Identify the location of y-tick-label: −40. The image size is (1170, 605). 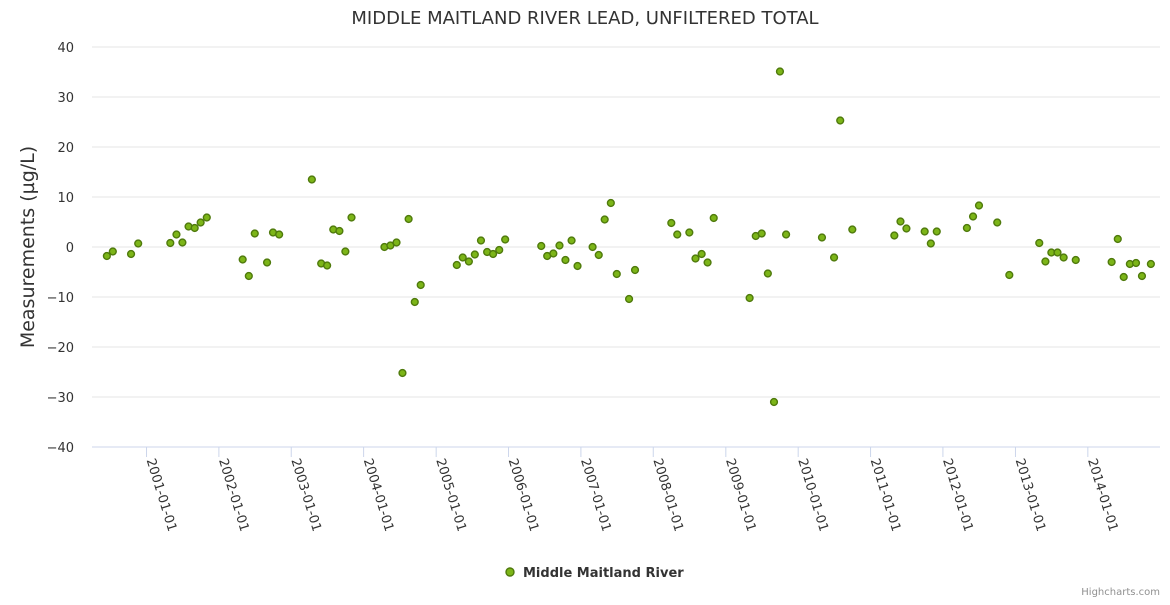
(60, 448).